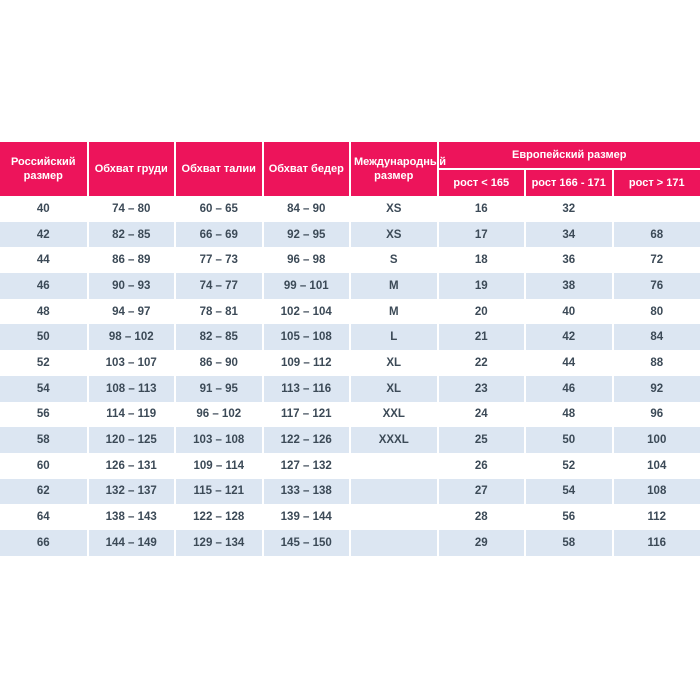  What do you see at coordinates (657, 465) in the screenshot?
I see `table-cell: 104` at bounding box center [657, 465].